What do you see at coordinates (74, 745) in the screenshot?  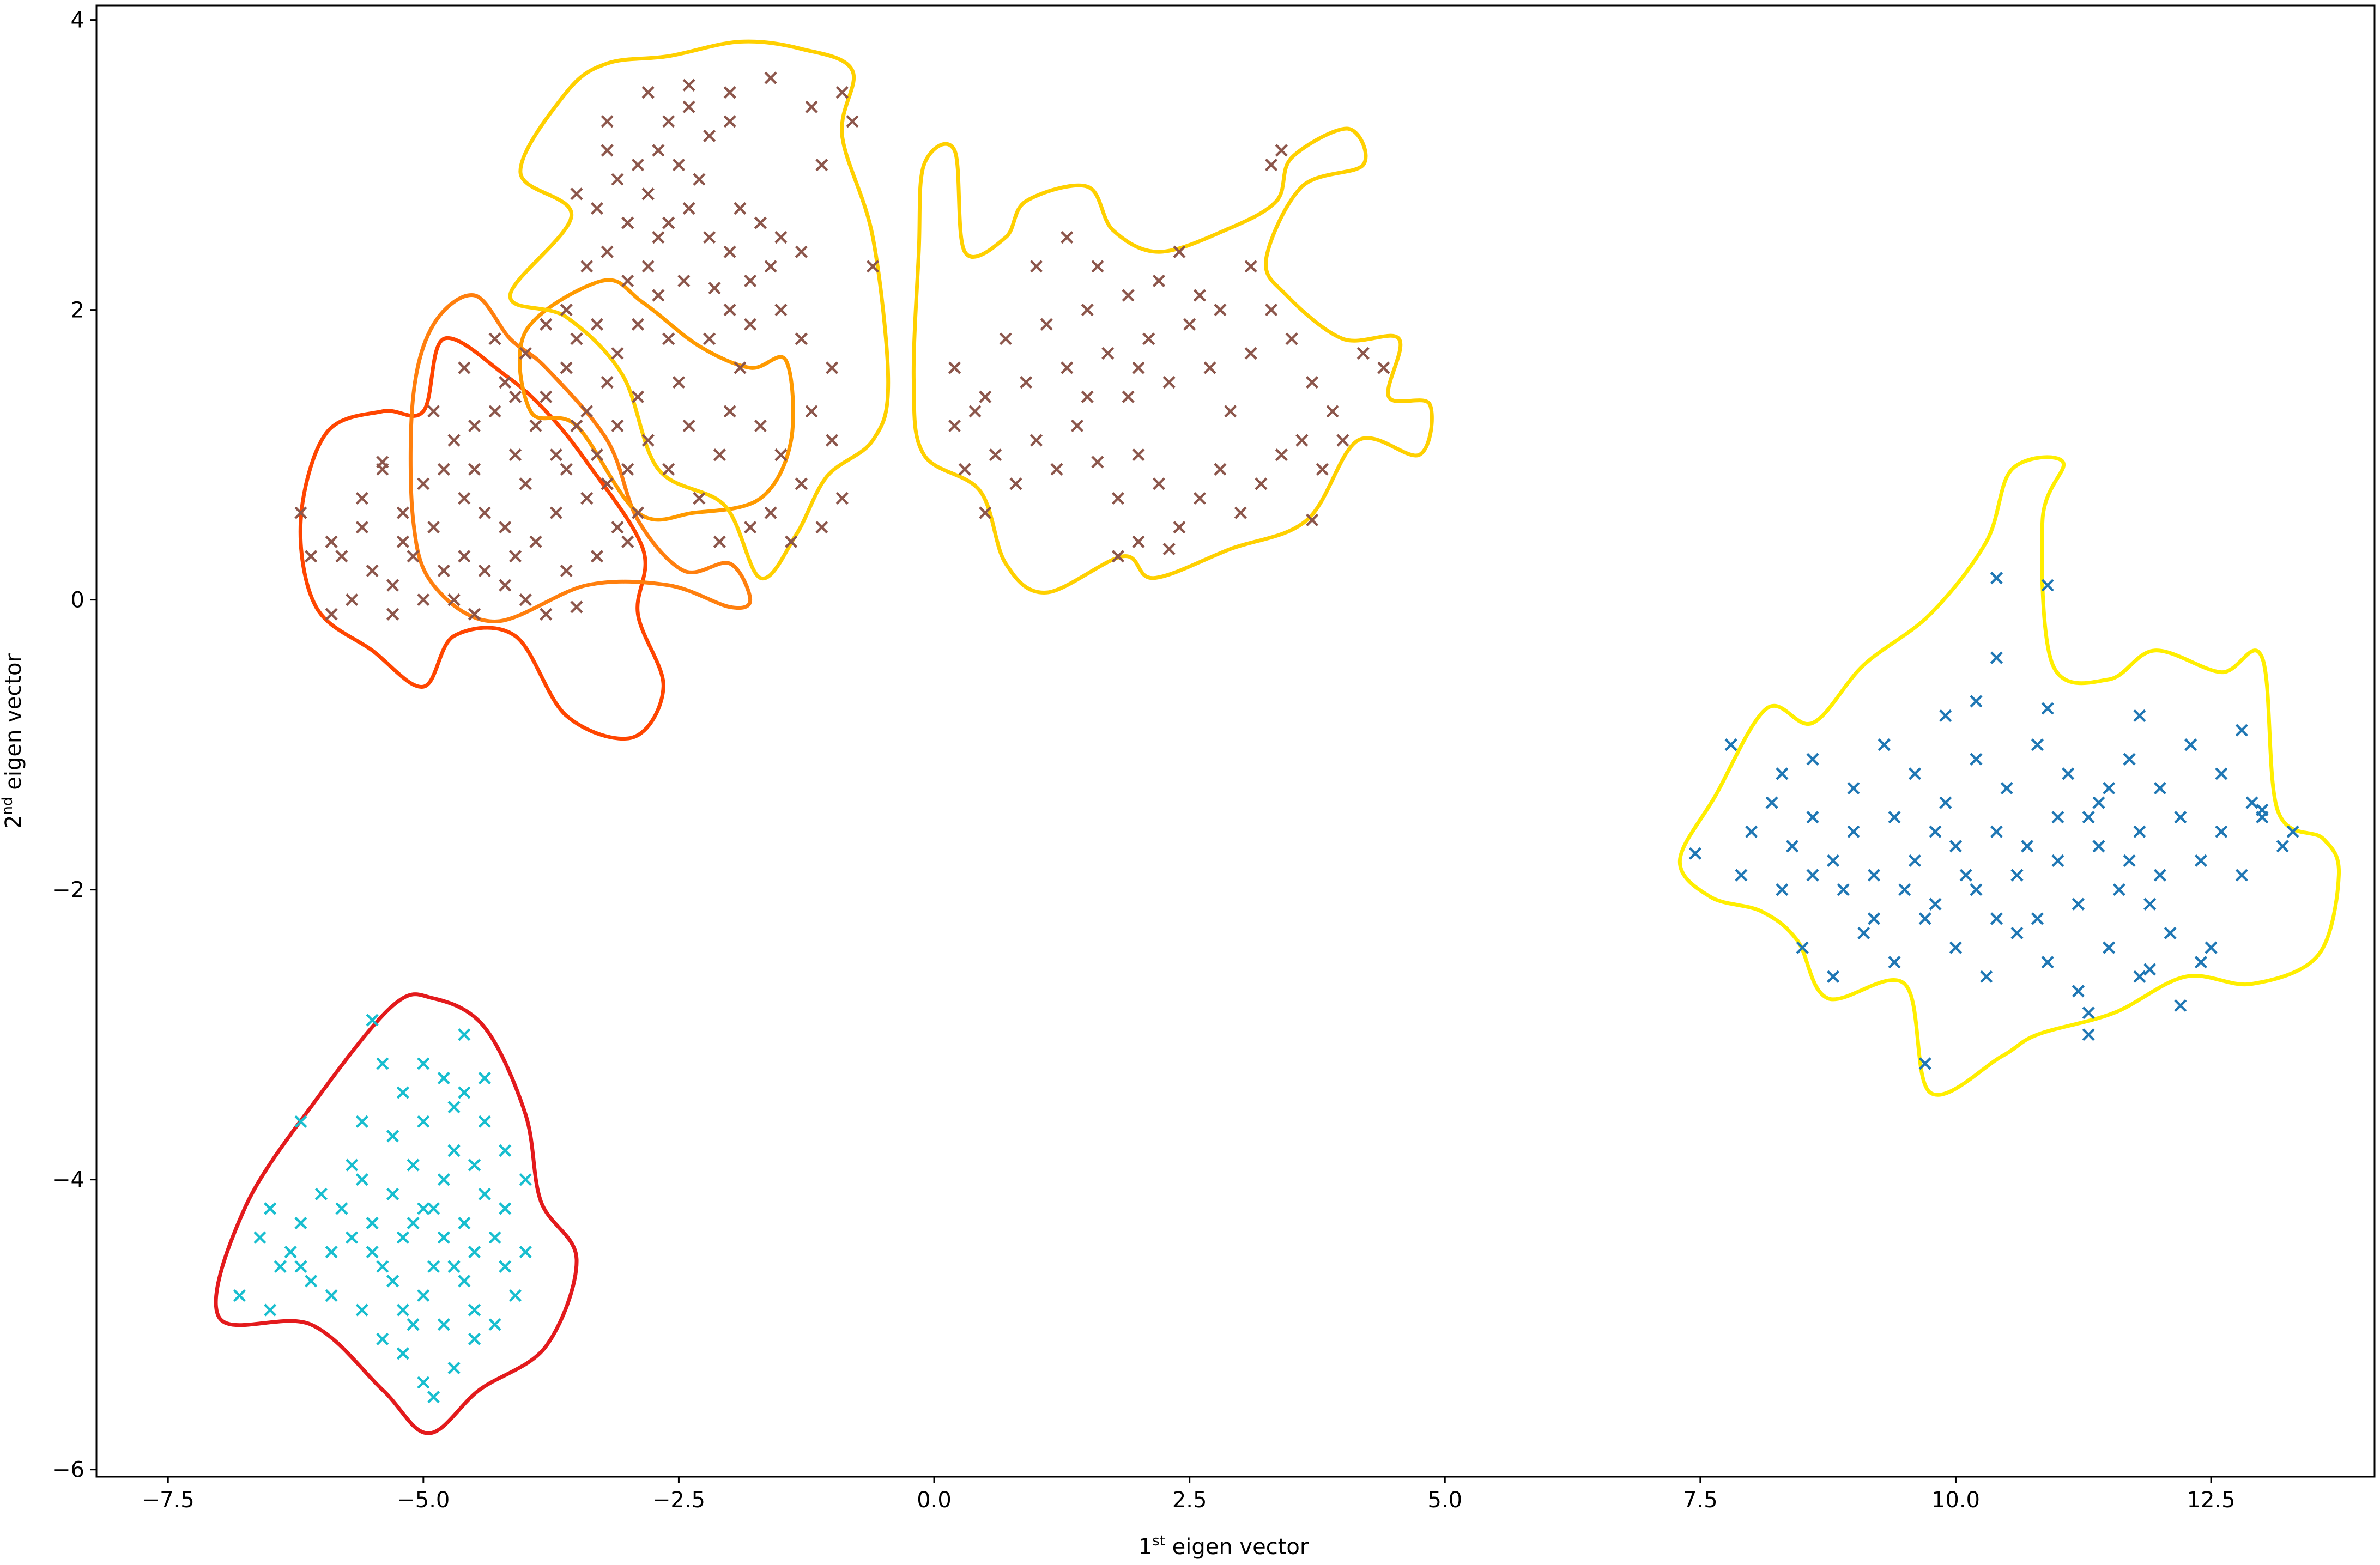 I see `y-axis-ticks: −6 −4 −2 0 2 4` at bounding box center [74, 745].